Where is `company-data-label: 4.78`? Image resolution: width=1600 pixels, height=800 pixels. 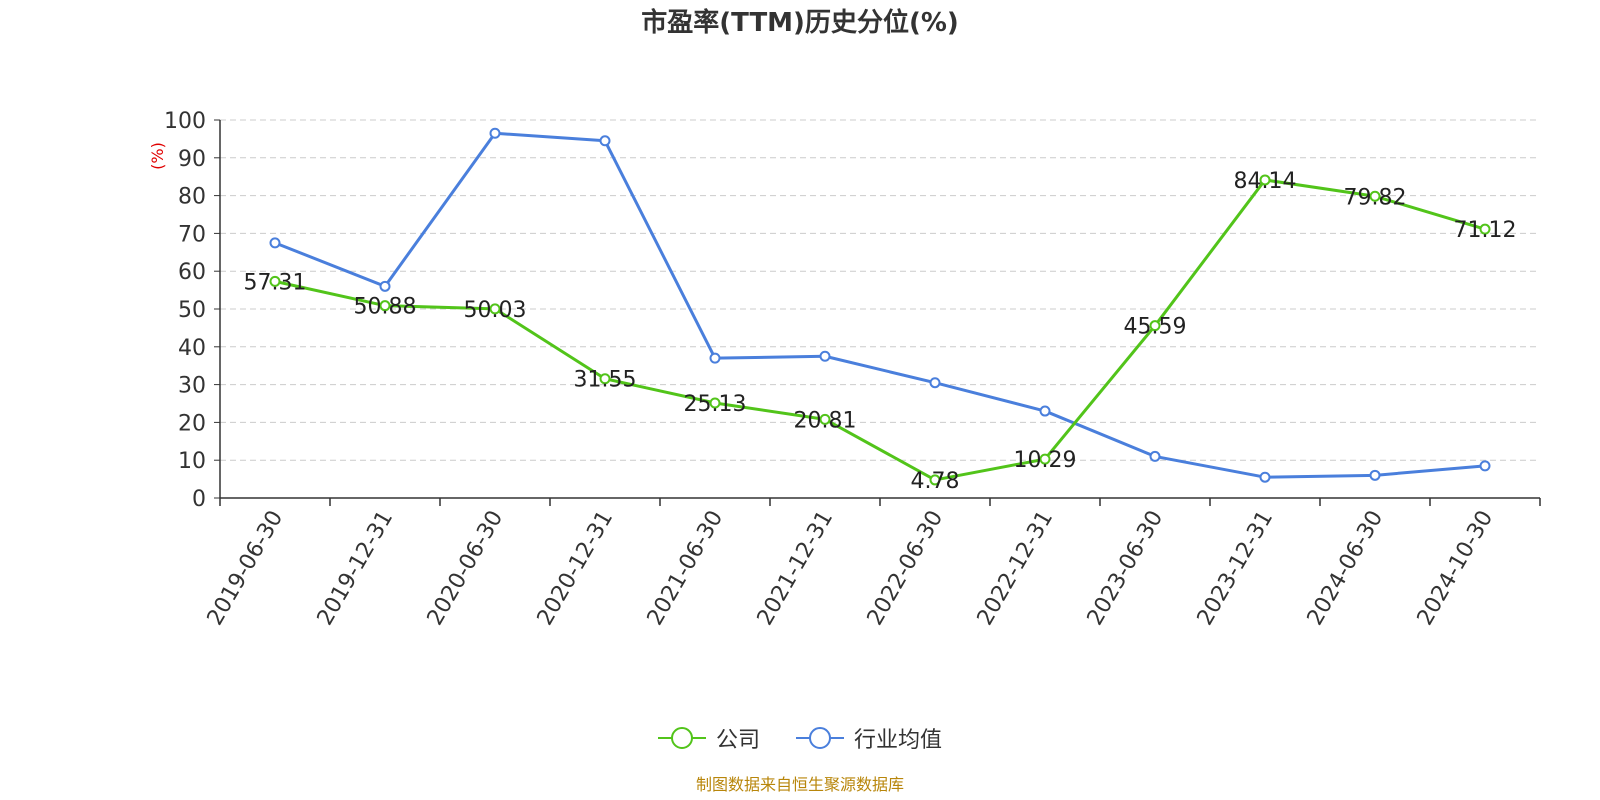
company-data-label: 4.78 is located at coordinates (935, 481).